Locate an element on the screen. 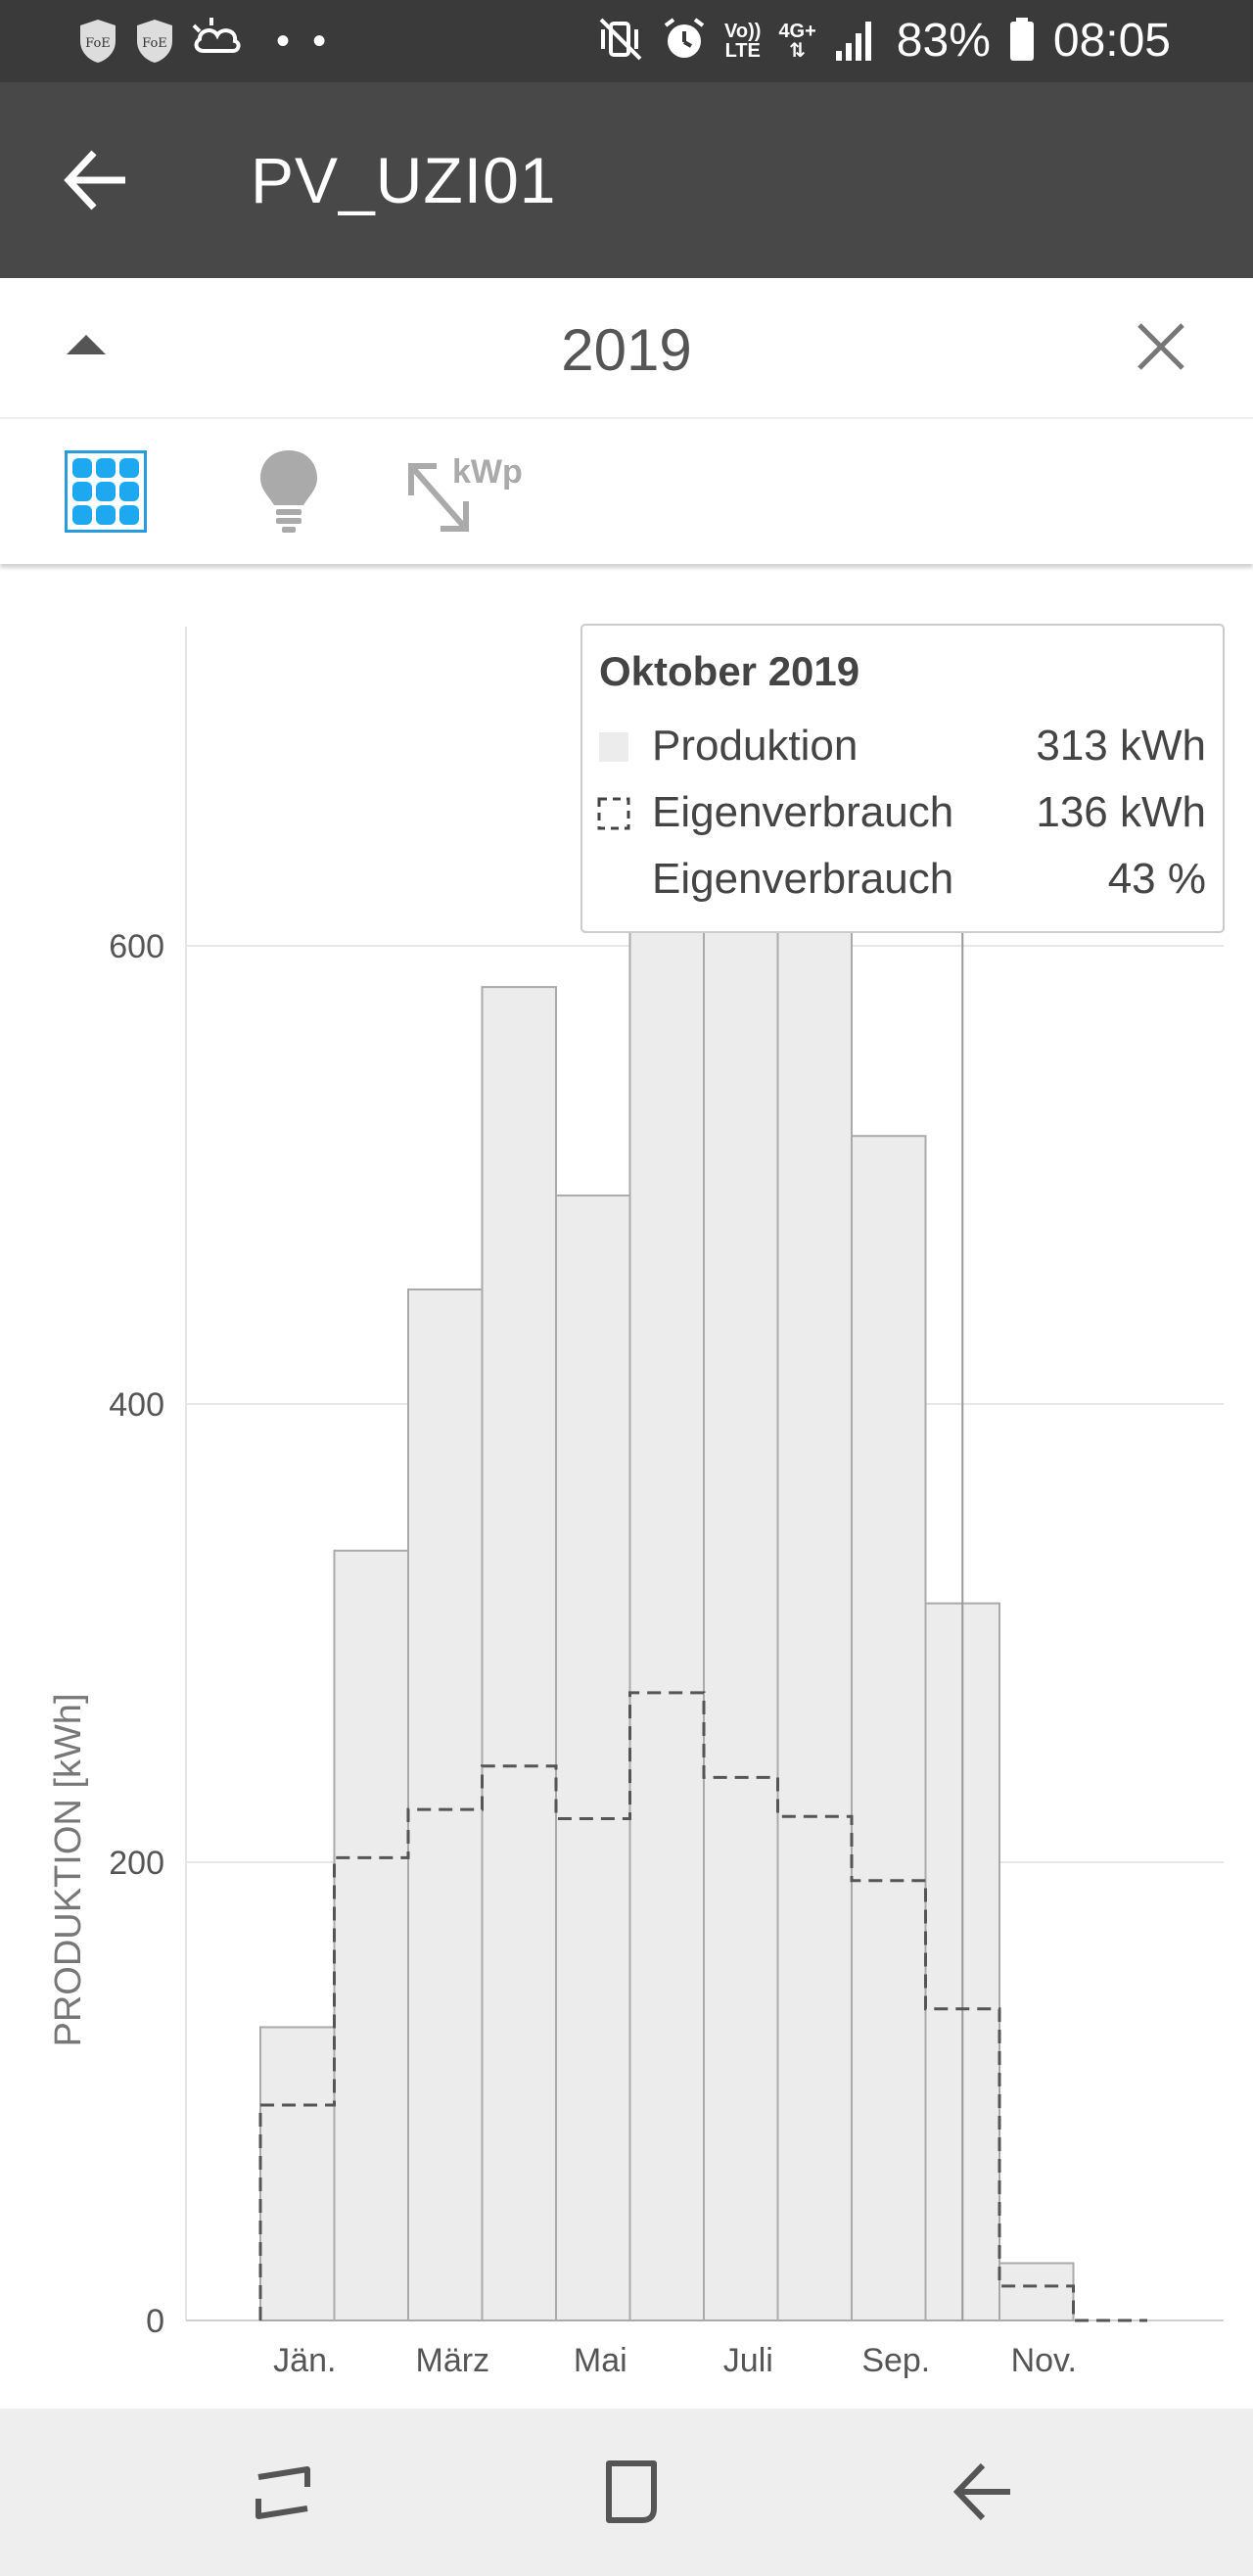 The image size is (1253, 2576). tooltip-swatch-eigenverbrauch is located at coordinates (613, 814).